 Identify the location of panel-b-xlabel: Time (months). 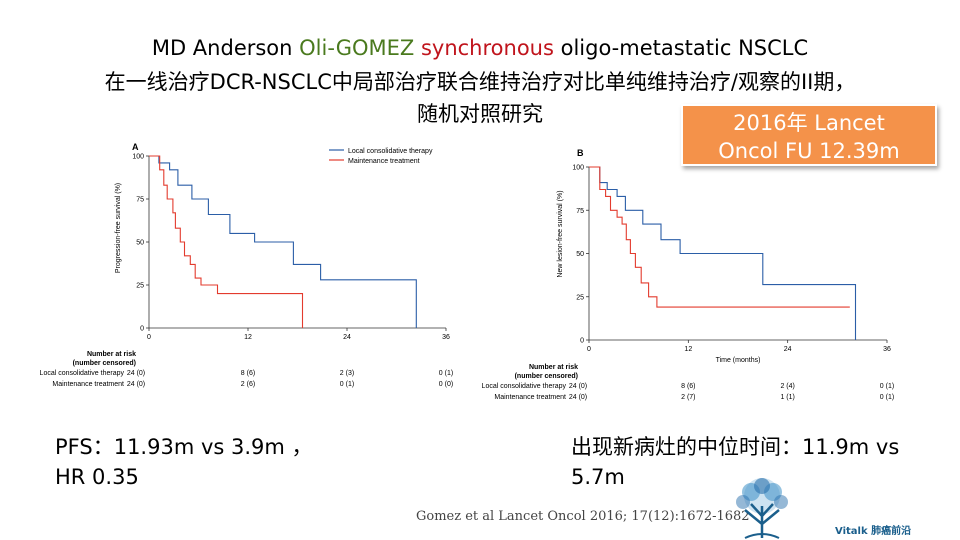
(738, 360).